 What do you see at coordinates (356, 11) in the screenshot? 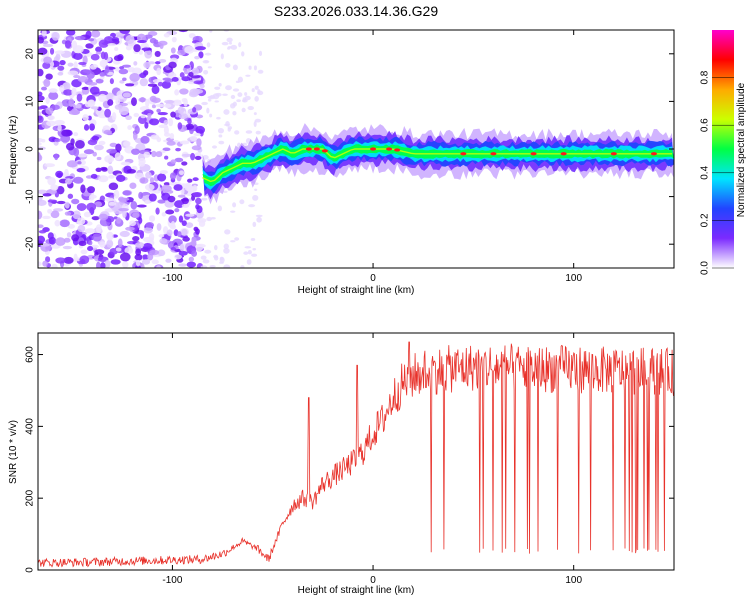
I see `figure-title: S233.2026.033.14.36.G29` at bounding box center [356, 11].